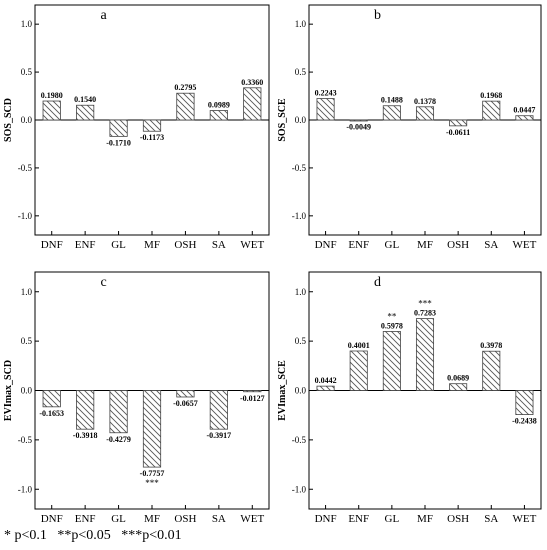  What do you see at coordinates (458, 132) in the screenshot?
I see `data-label: -0.0611` at bounding box center [458, 132].